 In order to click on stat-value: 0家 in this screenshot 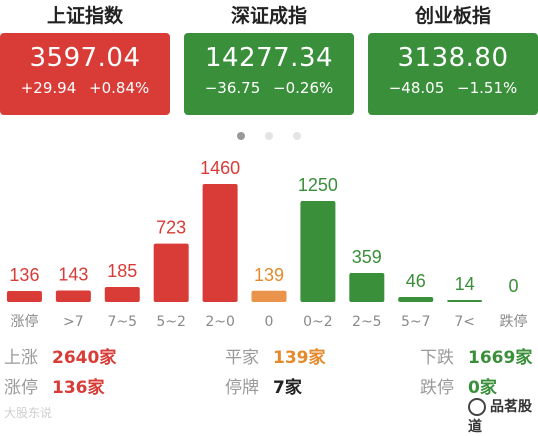, I will do `click(482, 388)`.